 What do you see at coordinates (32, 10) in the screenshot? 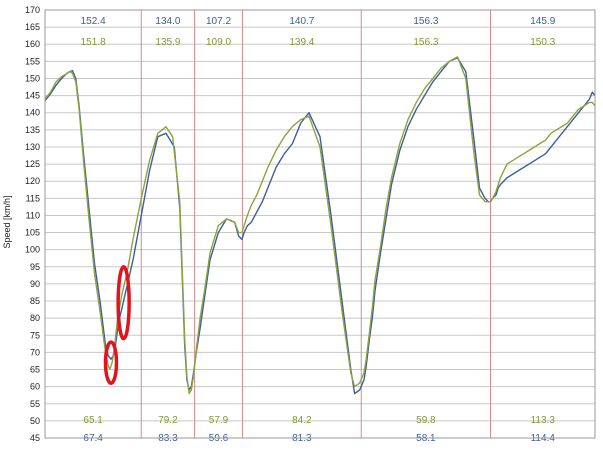
I see `y-tick-label: 170` at bounding box center [32, 10].